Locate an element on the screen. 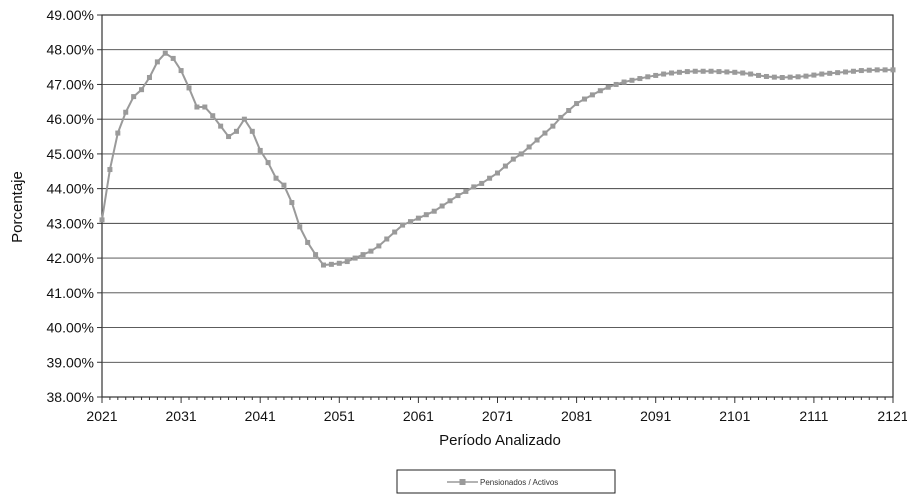 This screenshot has height=500, width=907. legend-box is located at coordinates (506, 481).